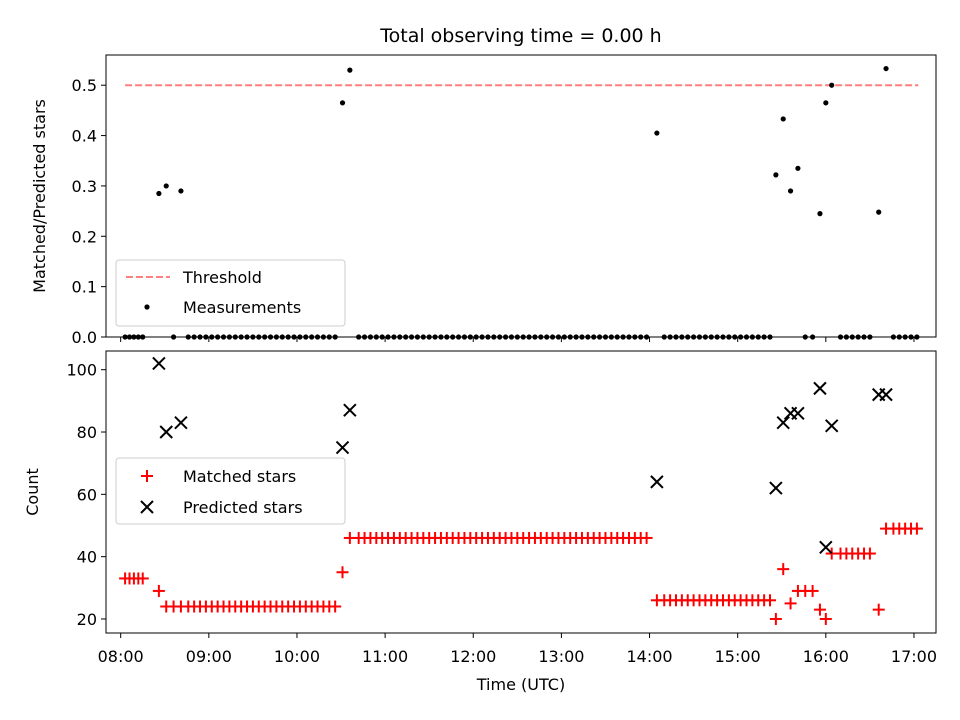 The image size is (960, 720). I want to click on x-tick-label: 11:00, so click(385, 656).